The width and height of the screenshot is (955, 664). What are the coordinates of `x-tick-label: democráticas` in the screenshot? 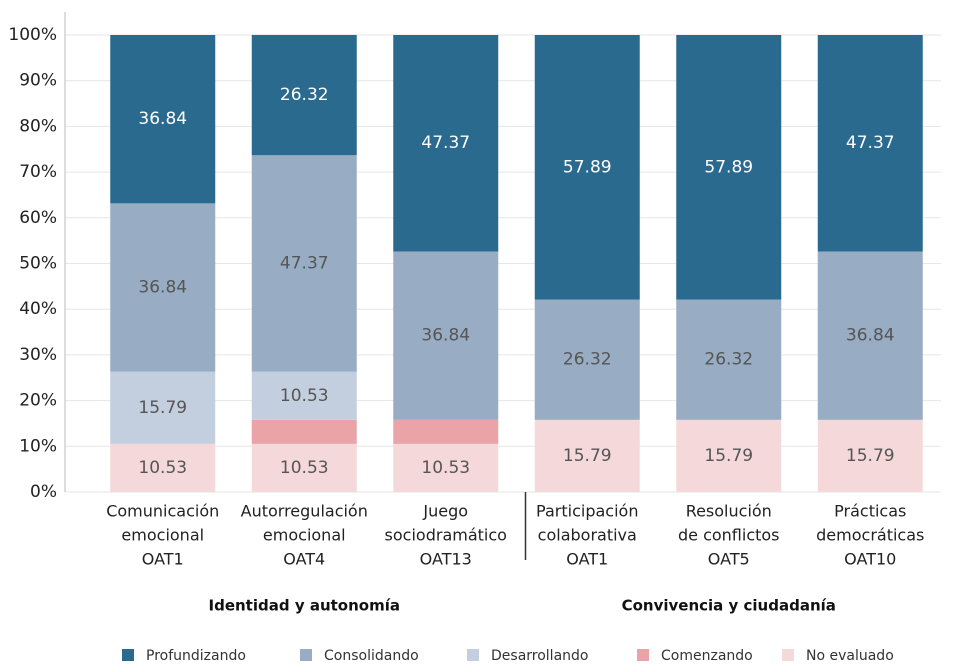 It's located at (870, 535).